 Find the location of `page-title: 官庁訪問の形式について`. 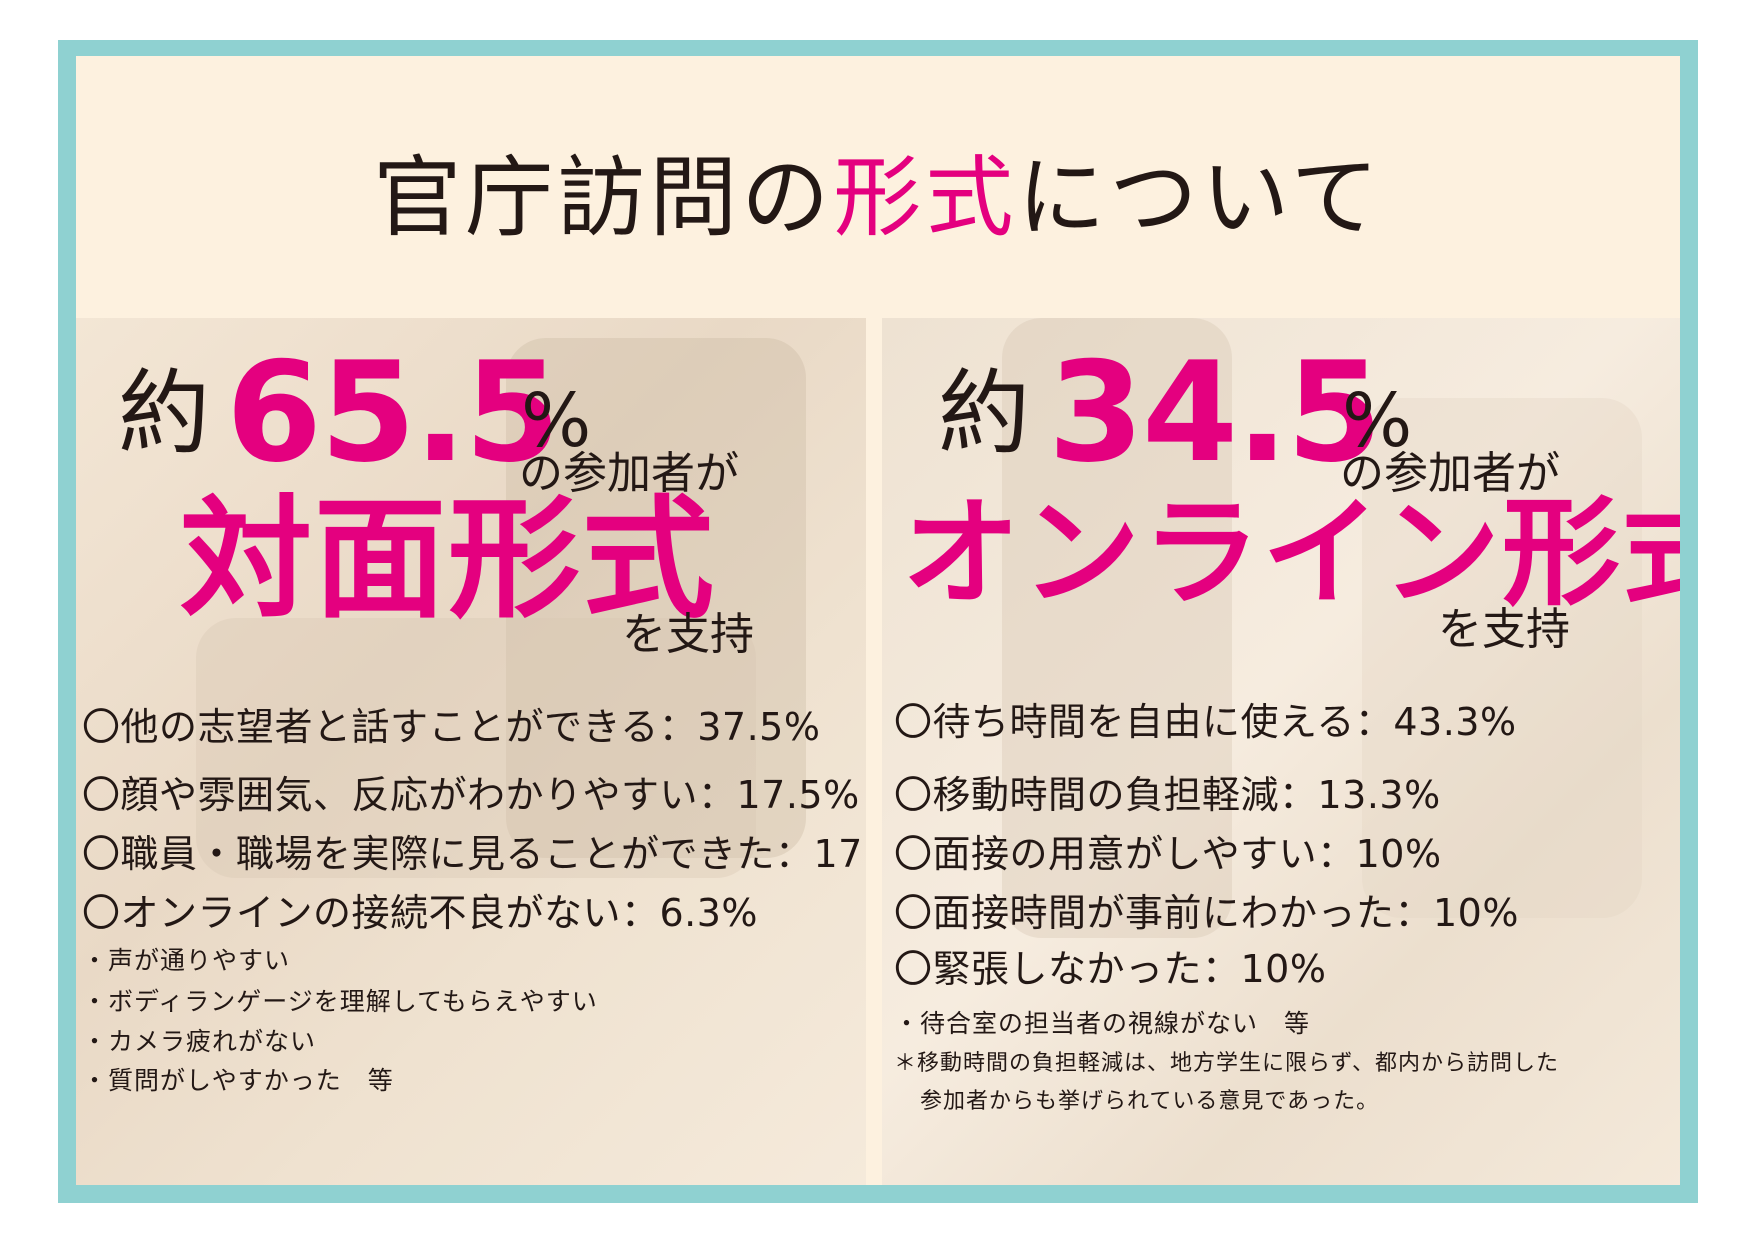

page-title: 官庁訪問の形式について is located at coordinates (878, 198).